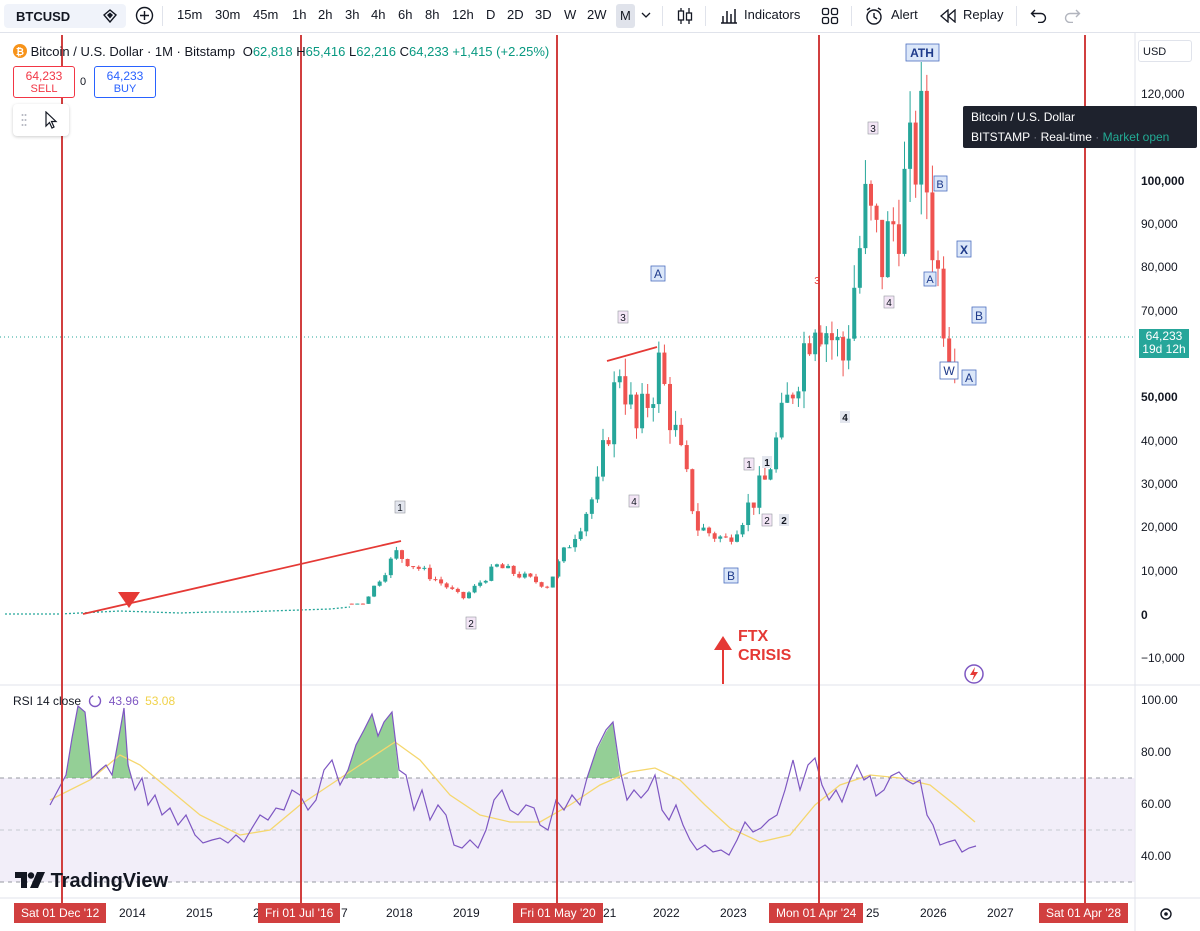 Image resolution: width=1200 pixels, height=931 pixels. I want to click on interval-w: W, so click(570, 14).